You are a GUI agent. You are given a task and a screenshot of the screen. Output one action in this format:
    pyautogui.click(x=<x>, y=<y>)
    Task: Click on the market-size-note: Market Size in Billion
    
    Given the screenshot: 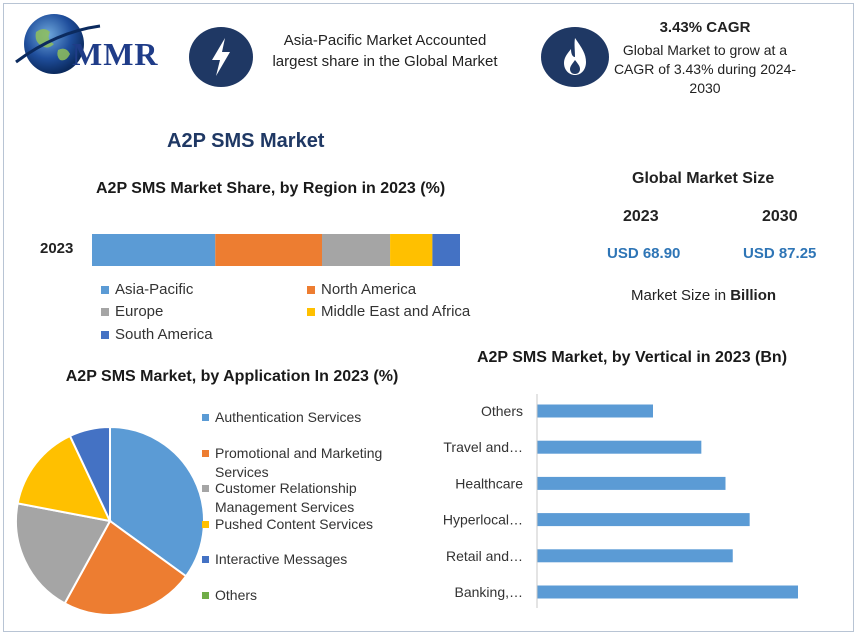 What is the action you would take?
    pyautogui.click(x=703, y=295)
    